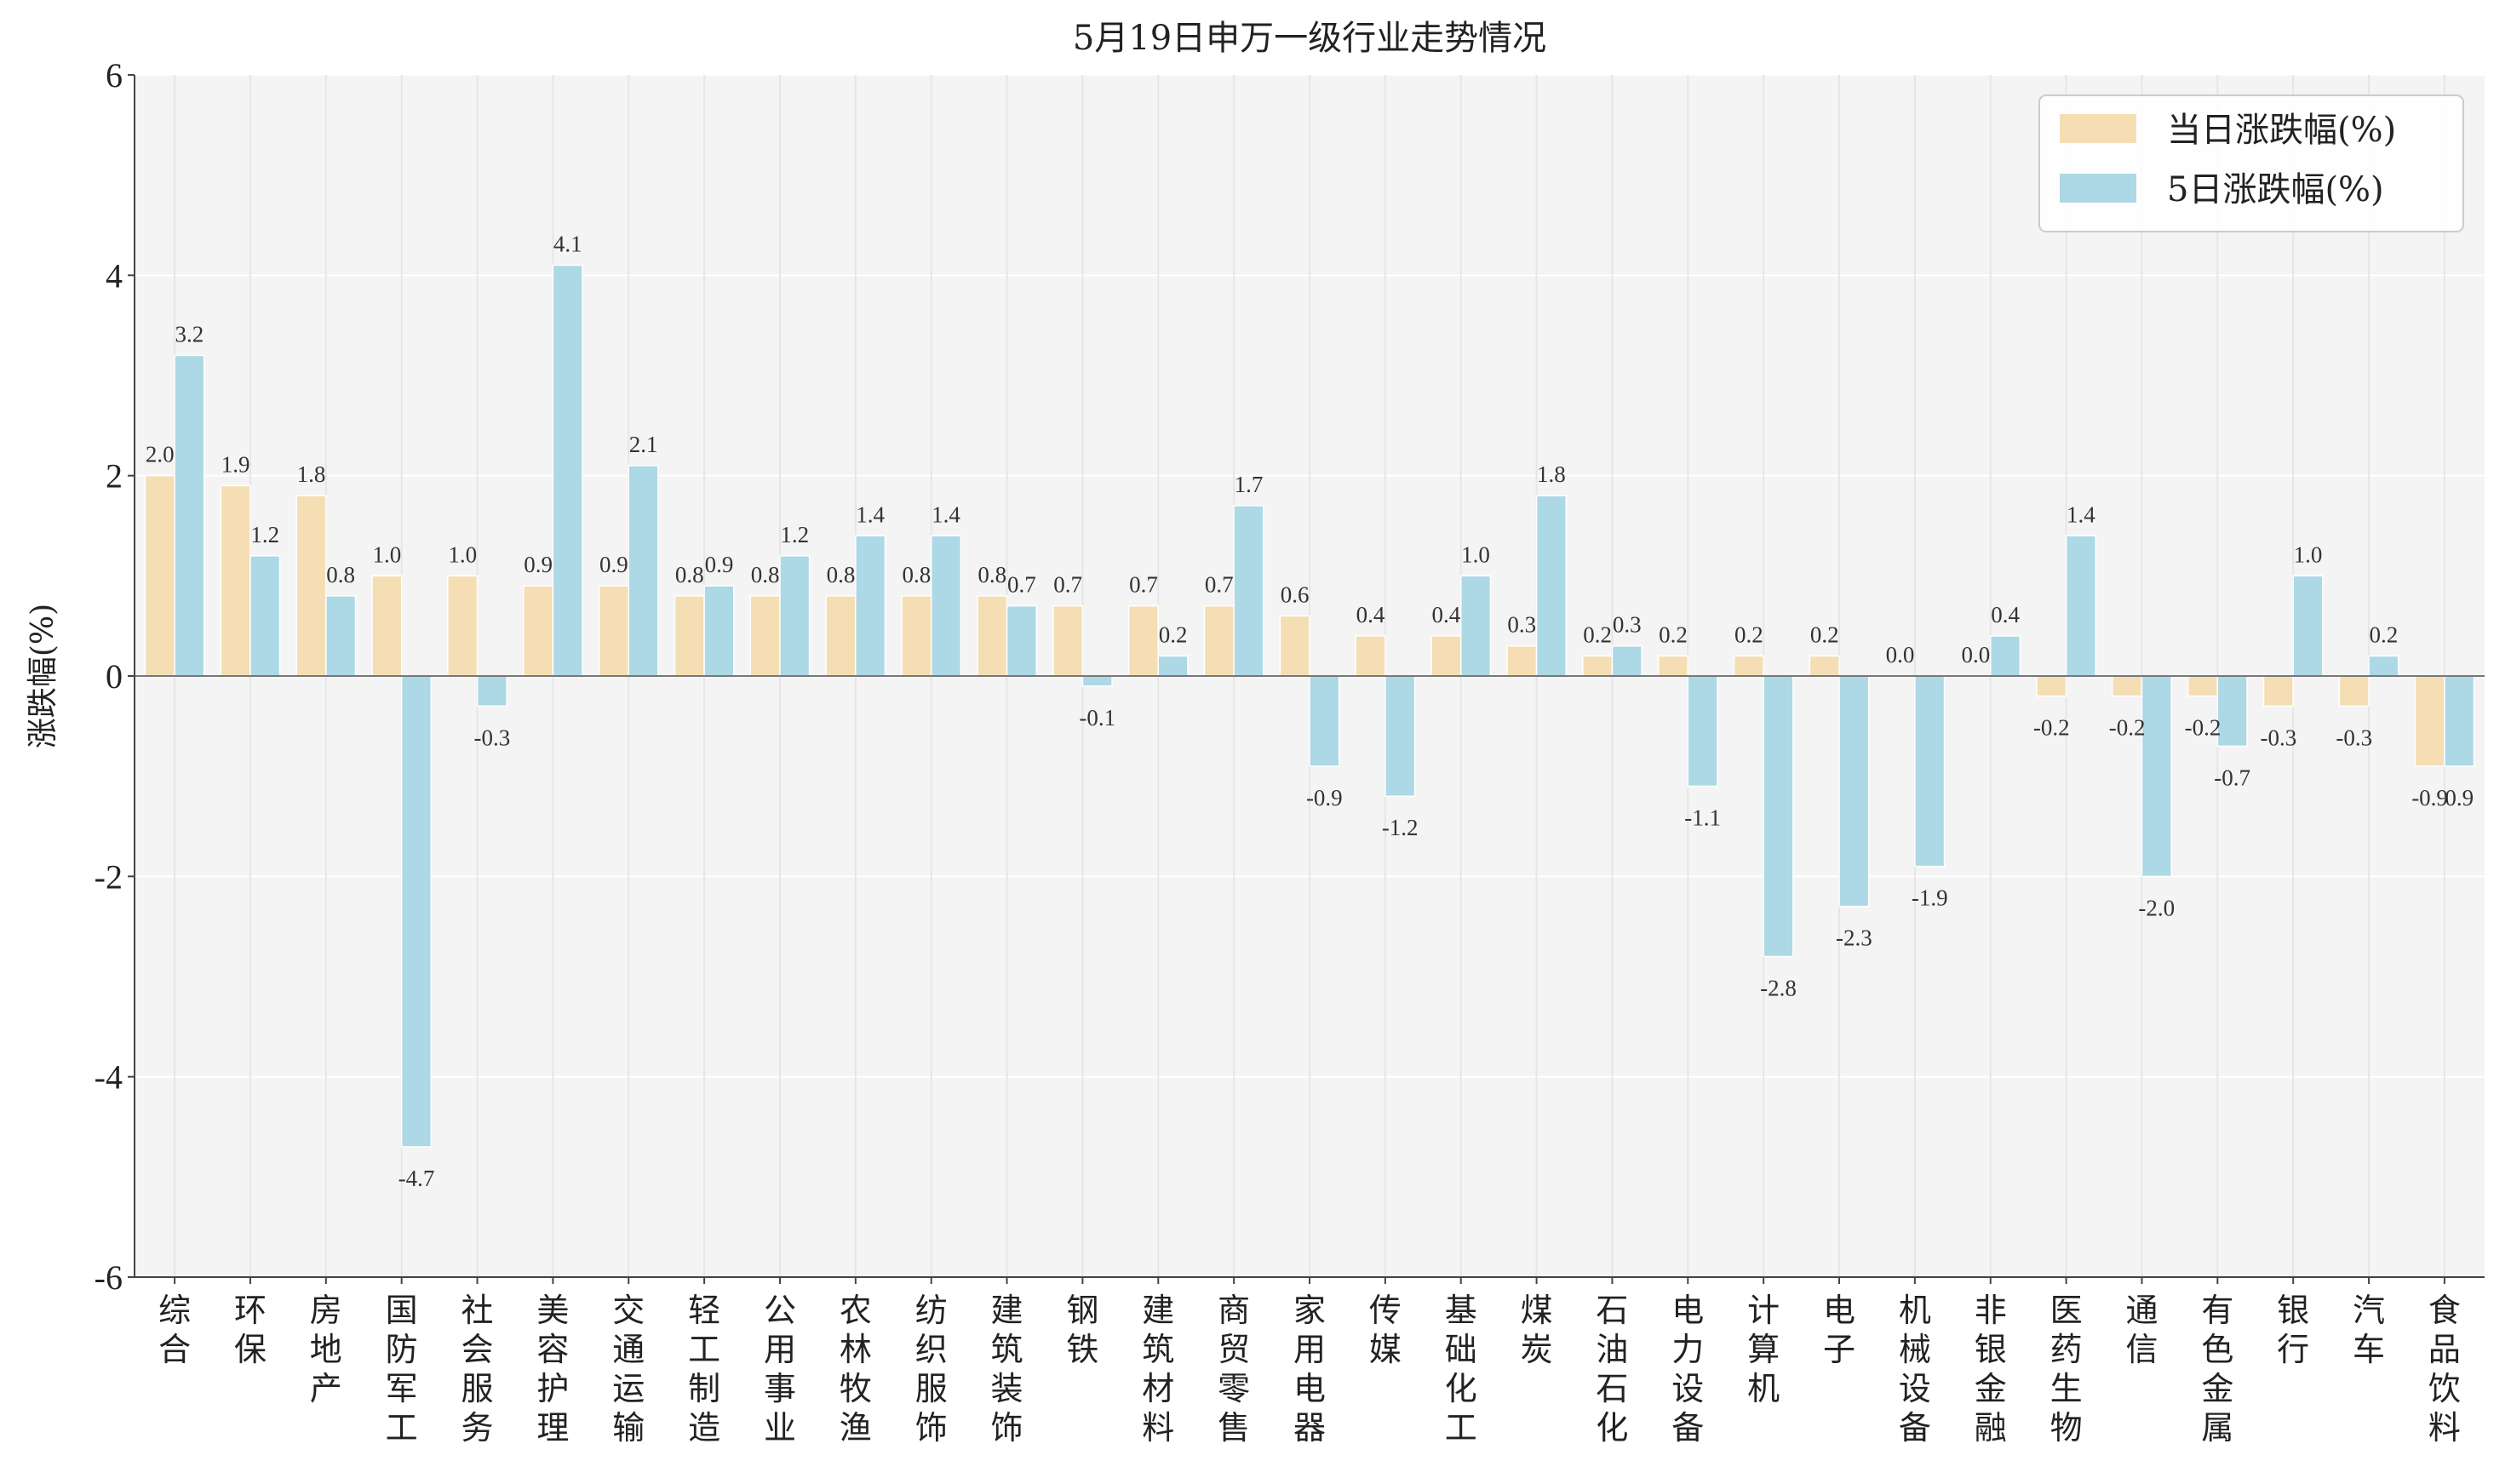  Describe the element at coordinates (1537, 1330) in the screenshot. I see `x-tick-label: 煤炭` at that location.